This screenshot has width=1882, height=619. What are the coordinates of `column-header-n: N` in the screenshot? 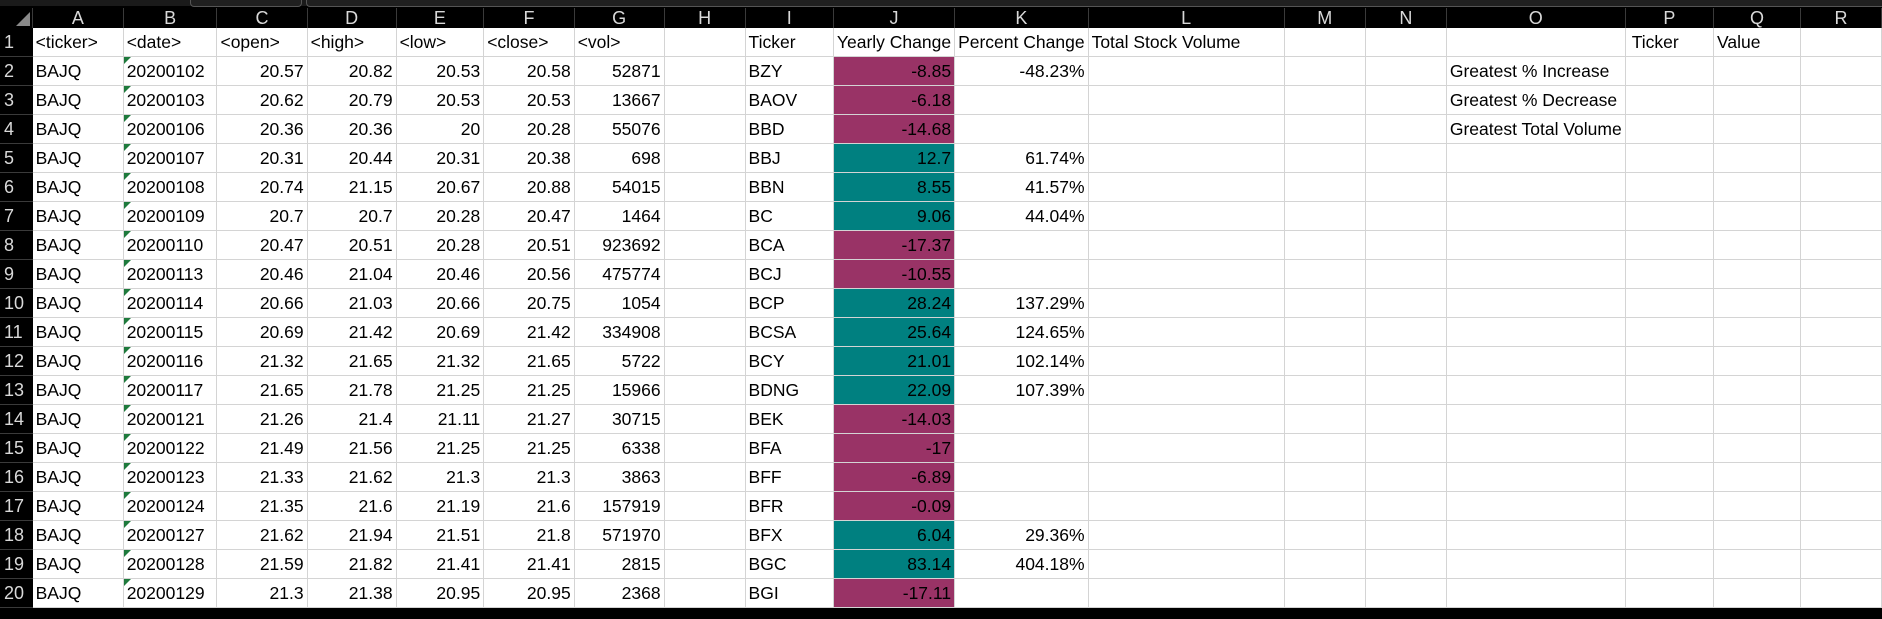 It's located at (1406, 18).